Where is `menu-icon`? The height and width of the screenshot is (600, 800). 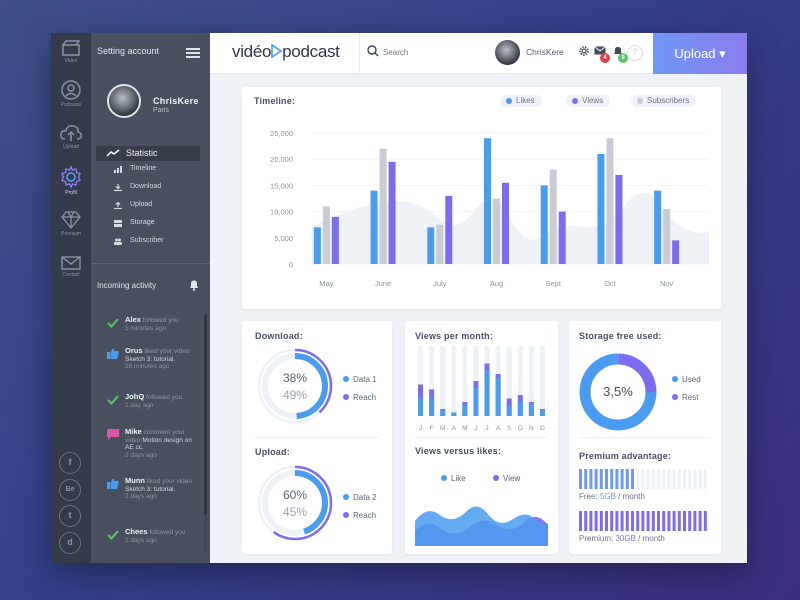 menu-icon is located at coordinates (193, 54).